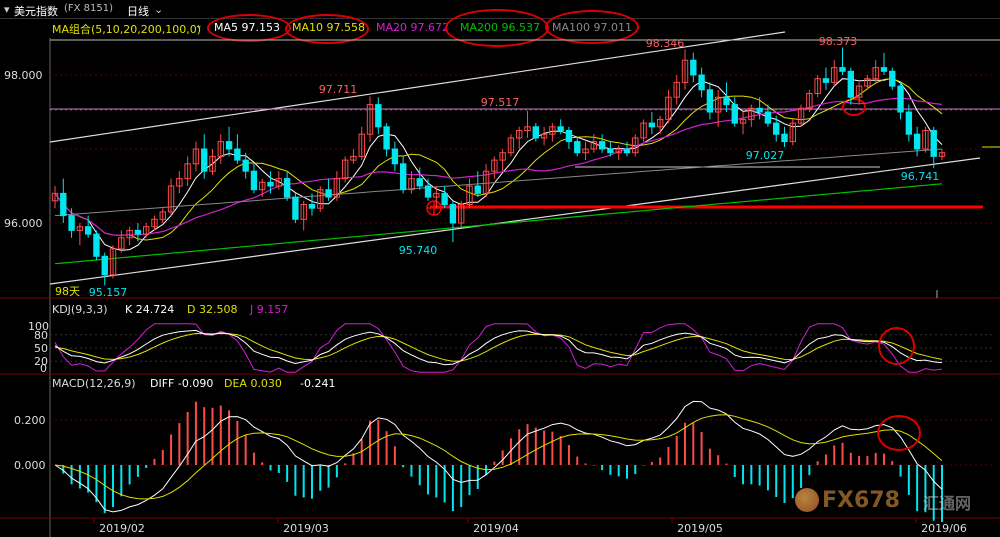 This screenshot has height=537, width=1000. I want to click on kdj-tick-label: 100, so click(38, 326).